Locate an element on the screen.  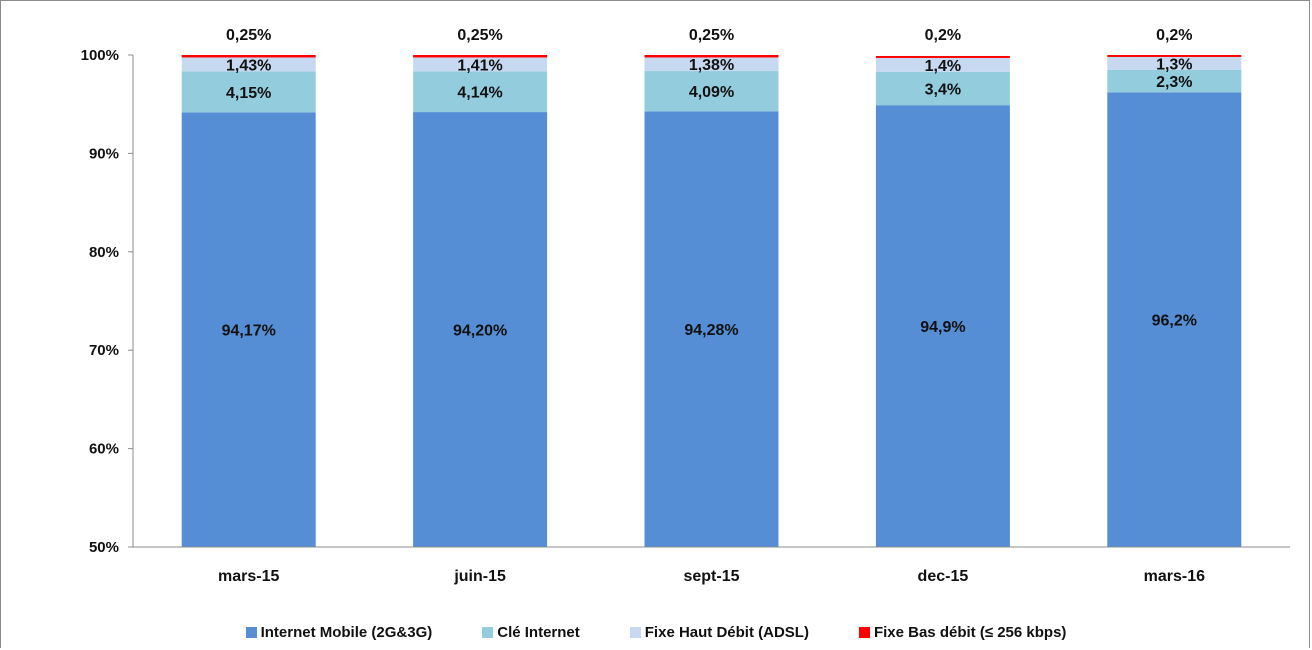
data-label: 94,28% is located at coordinates (711, 330).